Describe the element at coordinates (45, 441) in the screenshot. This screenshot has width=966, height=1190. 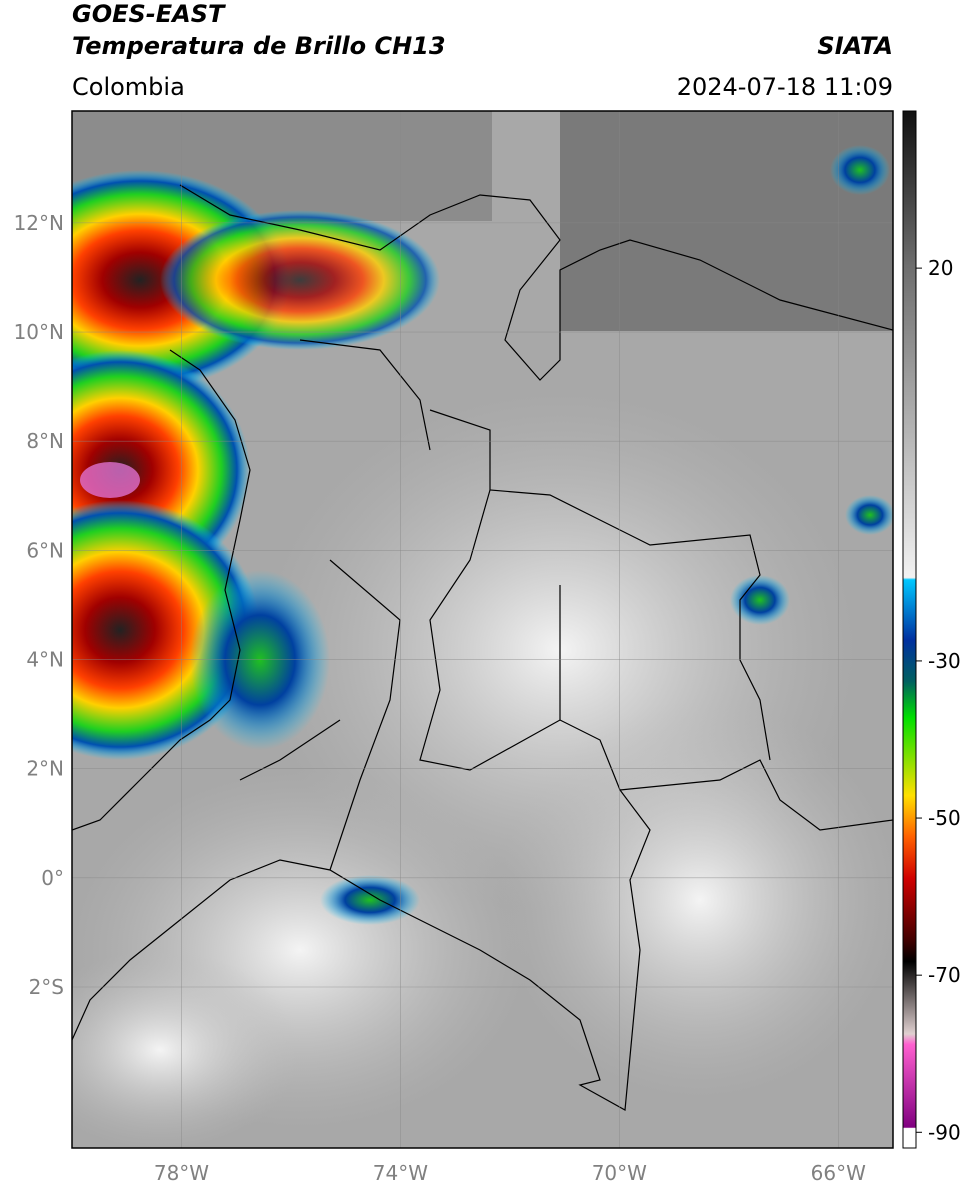
I see `lat-tick-label: 8°N` at that location.